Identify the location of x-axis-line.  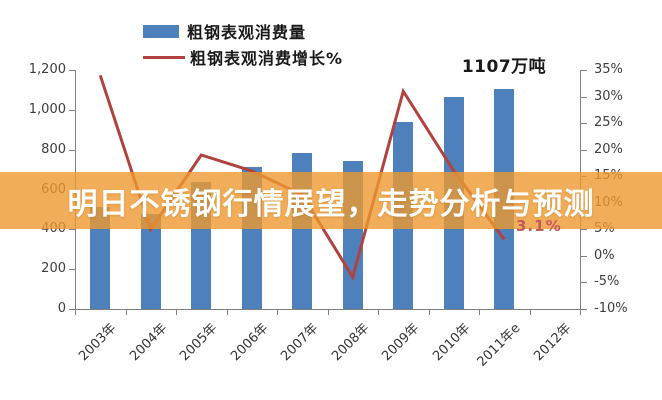
(328, 309).